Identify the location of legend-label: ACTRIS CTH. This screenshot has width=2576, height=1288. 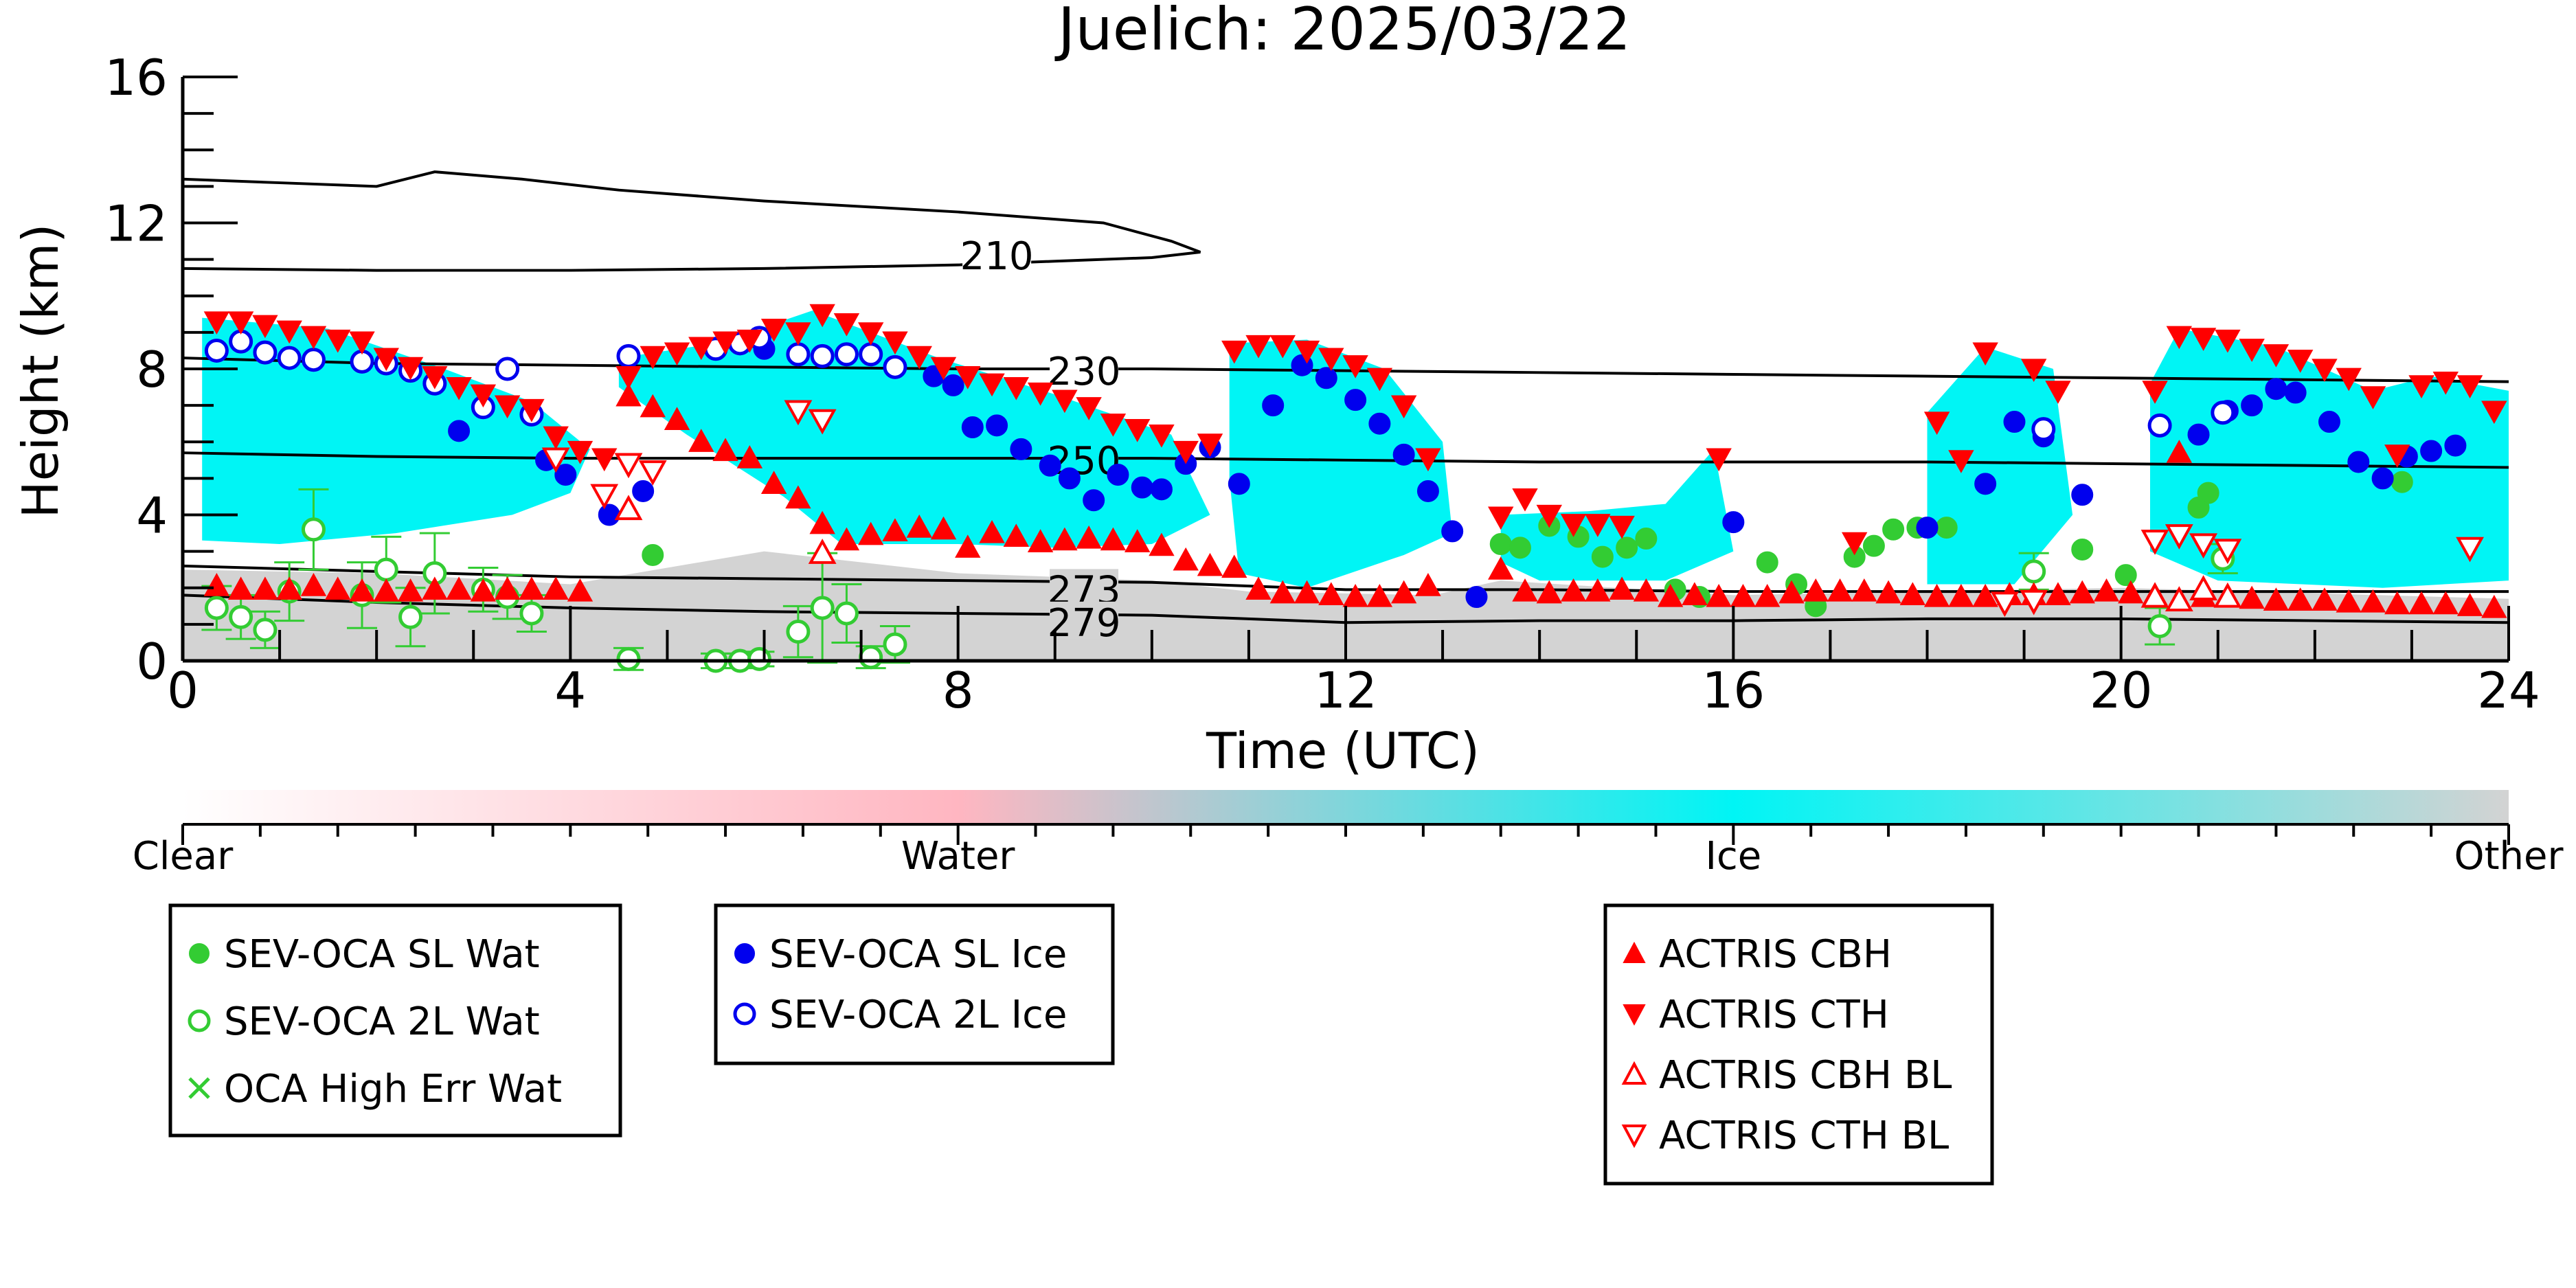
(1774, 1015).